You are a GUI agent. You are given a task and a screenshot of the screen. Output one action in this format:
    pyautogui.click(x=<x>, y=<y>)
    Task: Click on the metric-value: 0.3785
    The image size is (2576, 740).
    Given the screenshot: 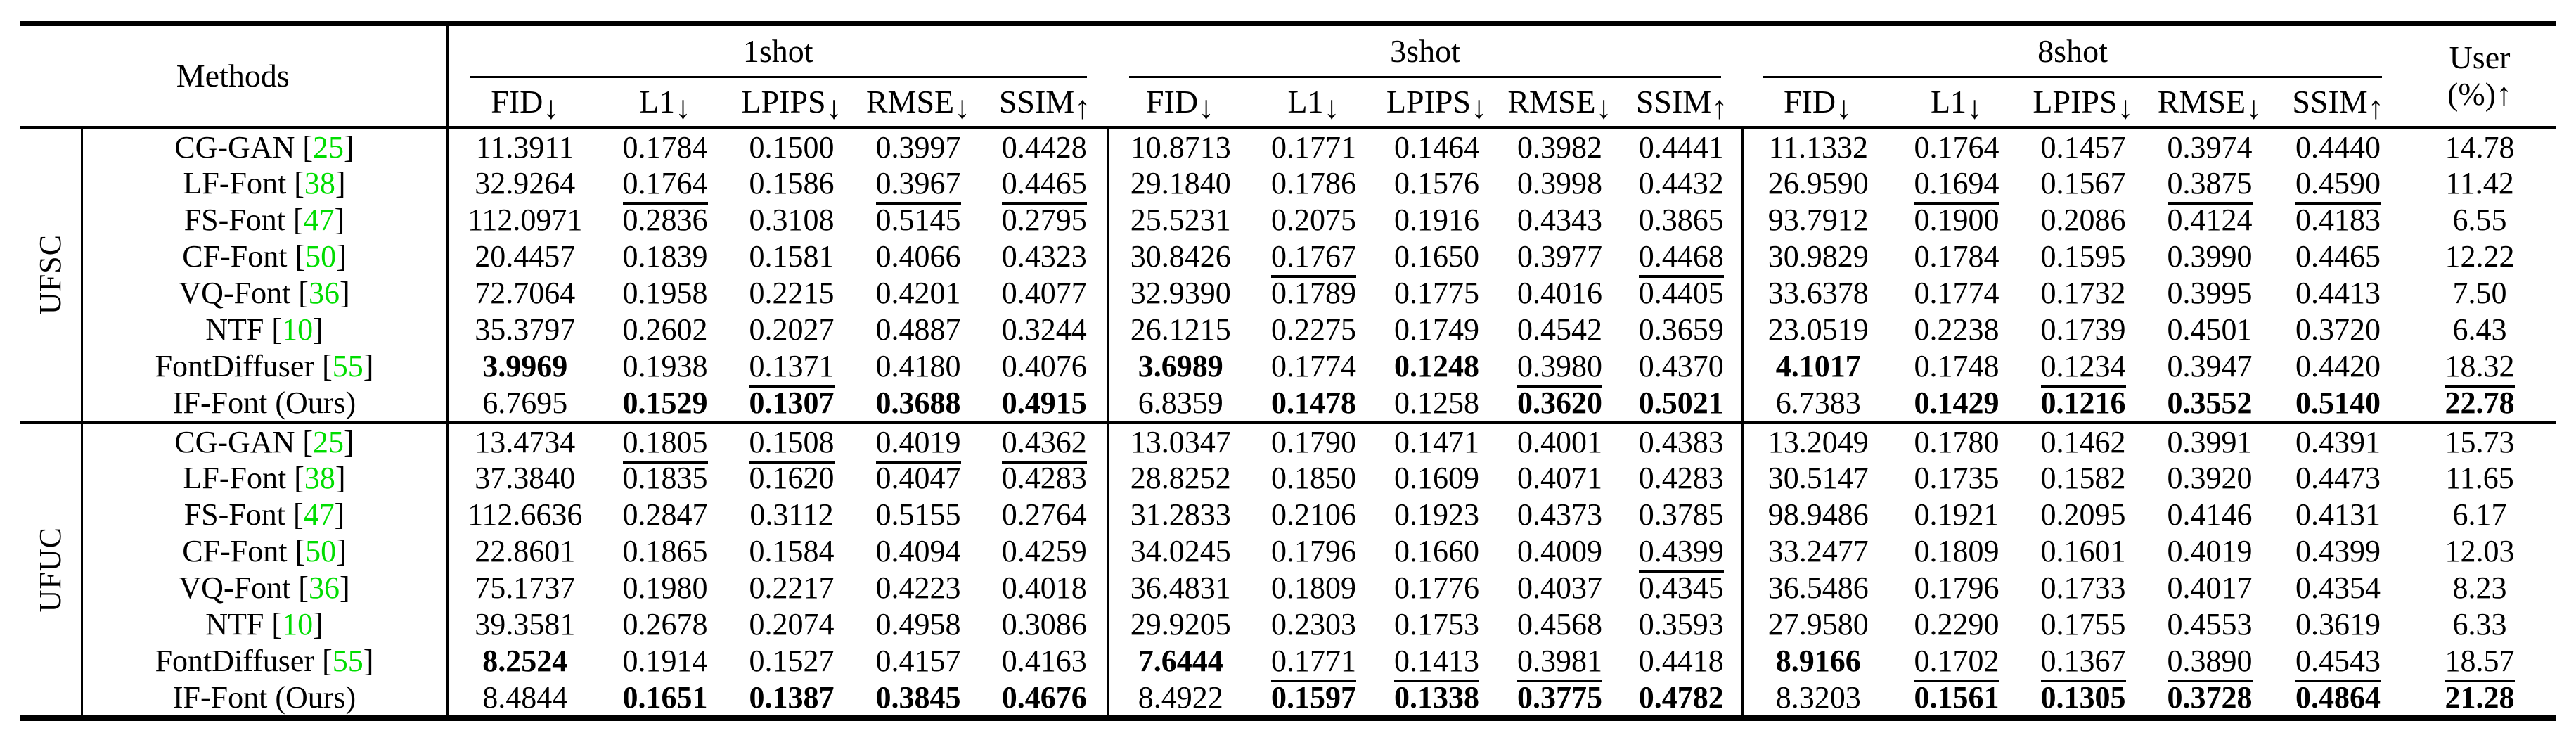 What is the action you would take?
    pyautogui.click(x=1681, y=514)
    